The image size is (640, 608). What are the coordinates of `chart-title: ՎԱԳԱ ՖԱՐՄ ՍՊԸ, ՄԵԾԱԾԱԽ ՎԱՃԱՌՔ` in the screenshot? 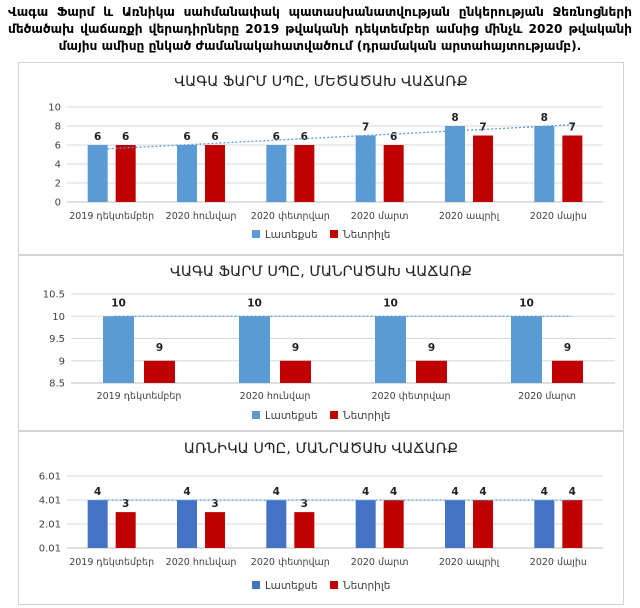 It's located at (321, 82).